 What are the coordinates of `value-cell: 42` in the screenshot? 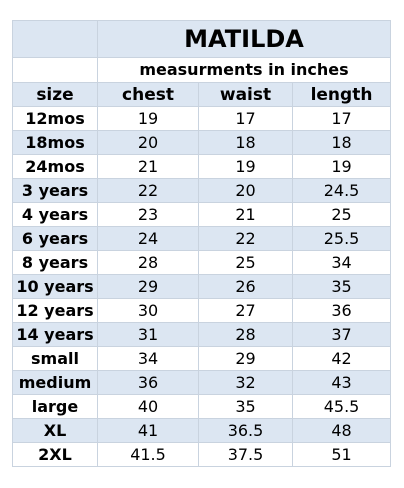 It's located at (341, 358).